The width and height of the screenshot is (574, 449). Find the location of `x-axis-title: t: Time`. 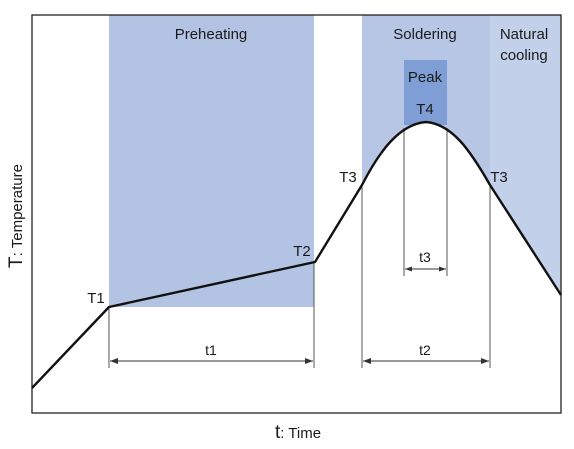

x-axis-title: t: Time is located at coordinates (298, 432).